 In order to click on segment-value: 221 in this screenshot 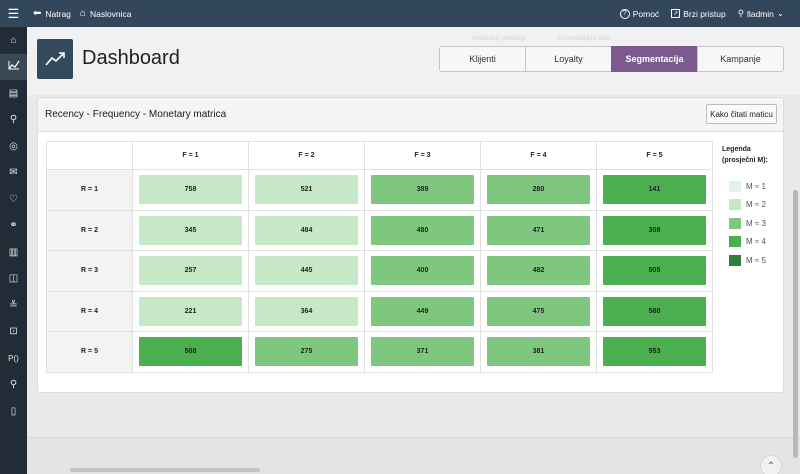, I will do `click(190, 311)`.